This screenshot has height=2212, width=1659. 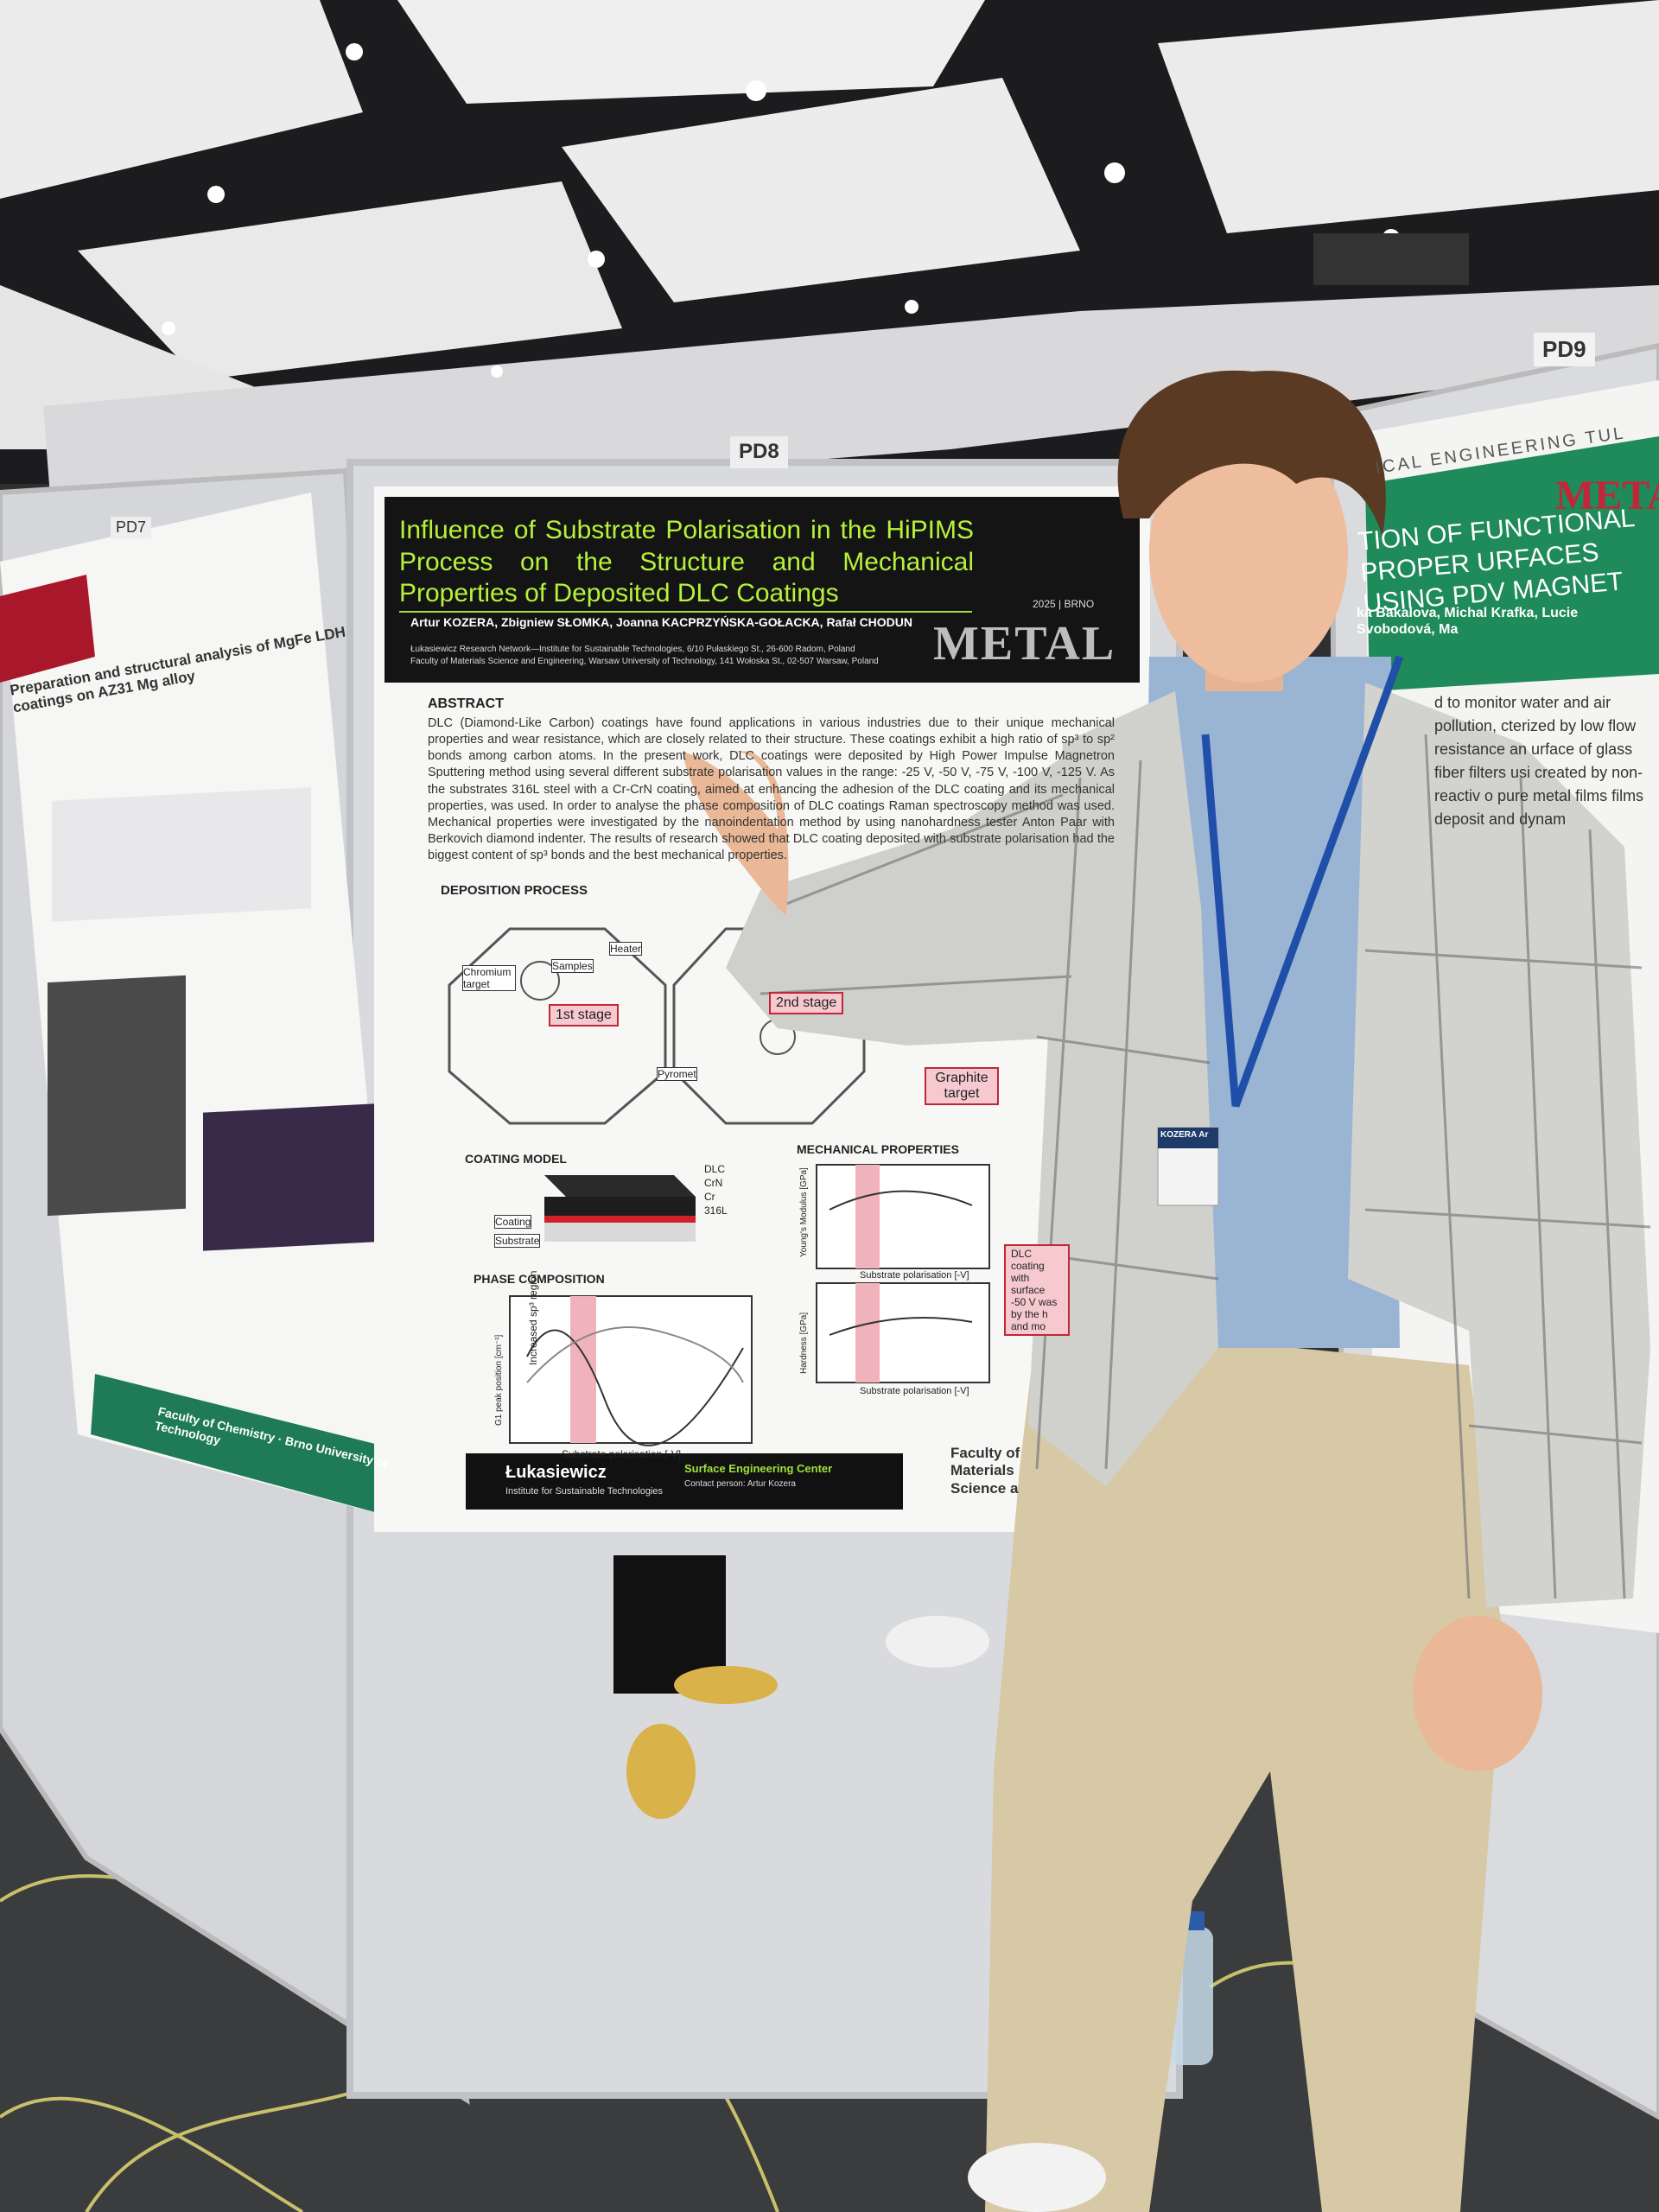 I want to click on layer-steel, so click(x=620, y=1232).